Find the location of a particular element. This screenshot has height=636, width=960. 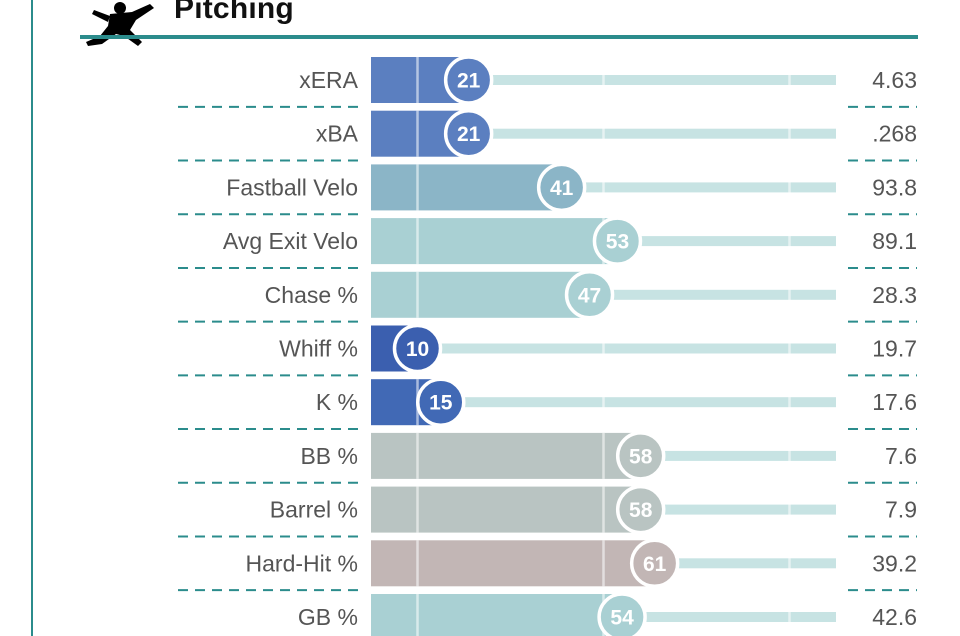

metric-value: .268 is located at coordinates (894, 134).